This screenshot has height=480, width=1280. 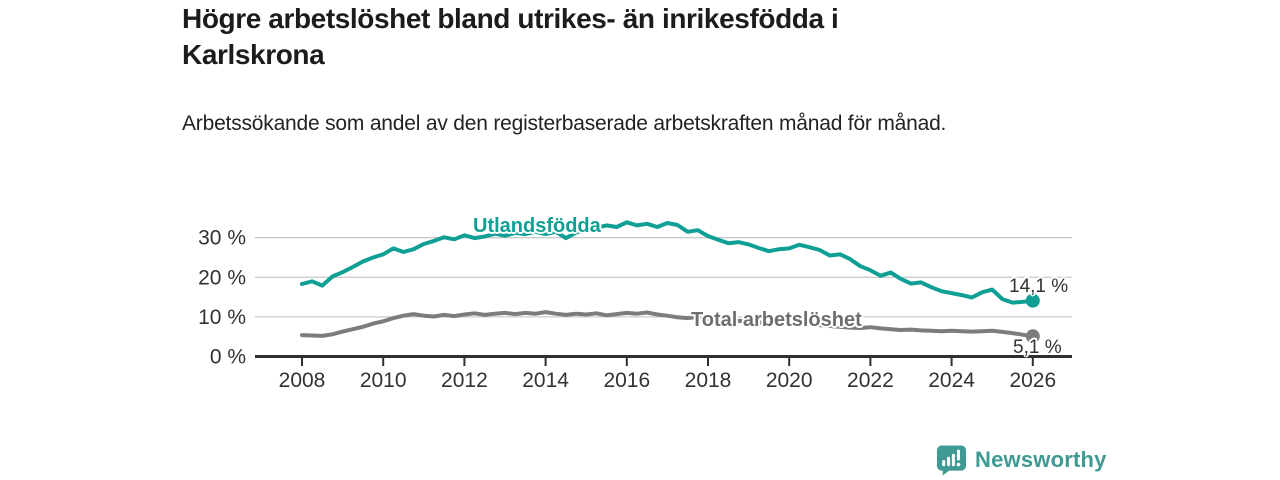 What do you see at coordinates (545, 380) in the screenshot?
I see `x-tick-label: 2014` at bounding box center [545, 380].